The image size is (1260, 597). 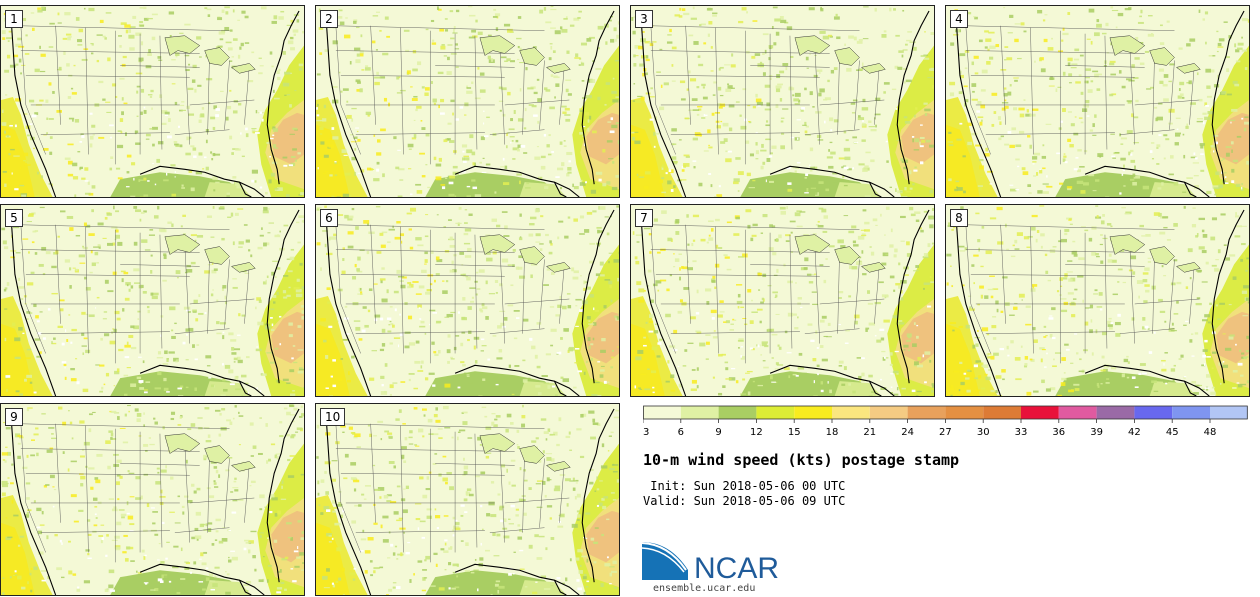 I want to click on map-panel-7: 7, so click(x=782, y=300).